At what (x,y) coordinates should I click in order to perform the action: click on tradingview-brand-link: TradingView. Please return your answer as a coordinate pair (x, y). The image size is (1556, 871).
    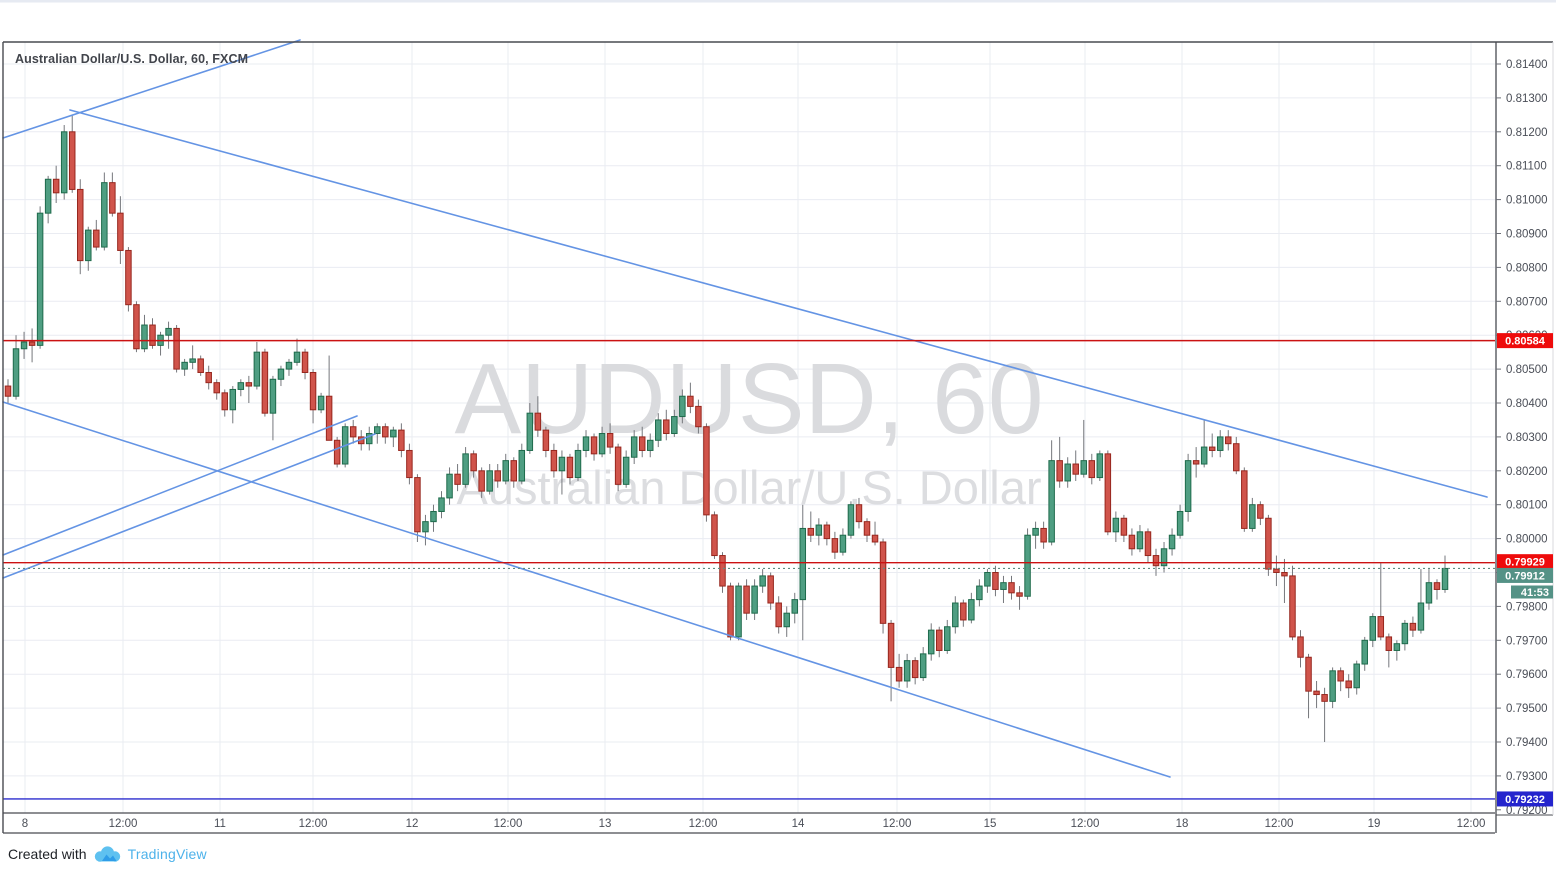
    Looking at the image, I should click on (167, 854).